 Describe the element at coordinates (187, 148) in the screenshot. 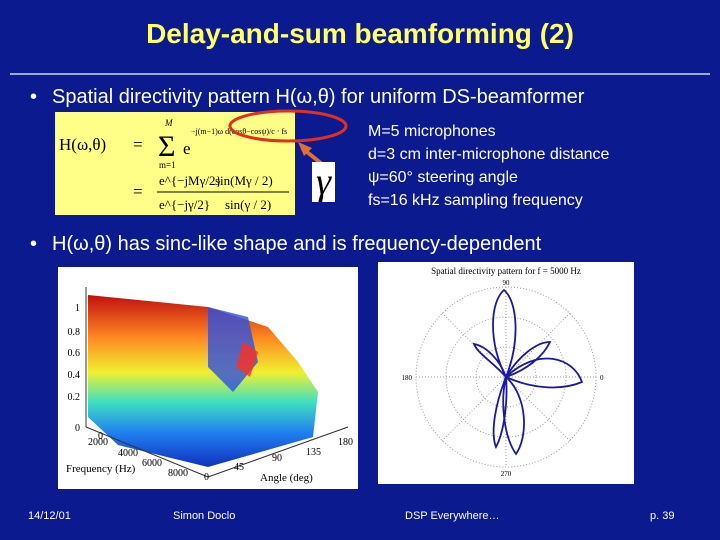

I see `formula-e: e` at that location.